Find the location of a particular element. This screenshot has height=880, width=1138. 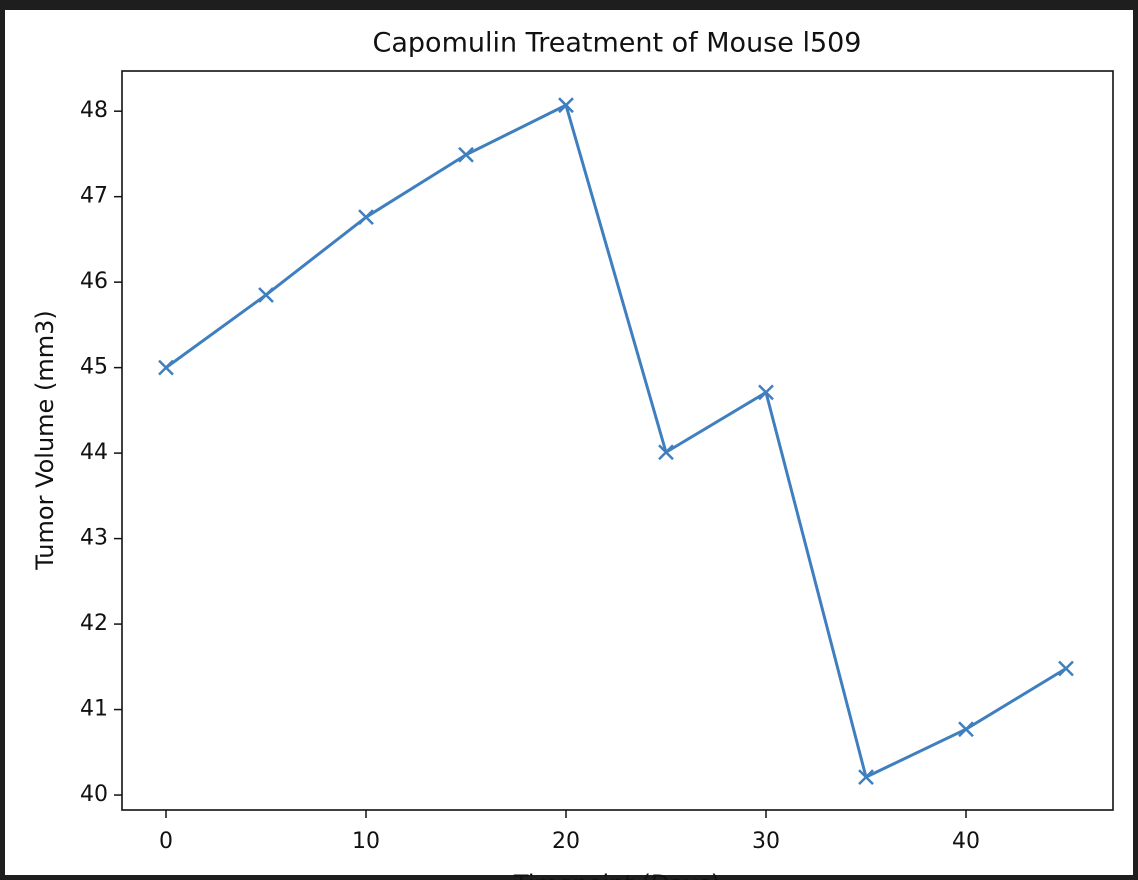

y-tick-label: 42 is located at coordinates (94, 623).